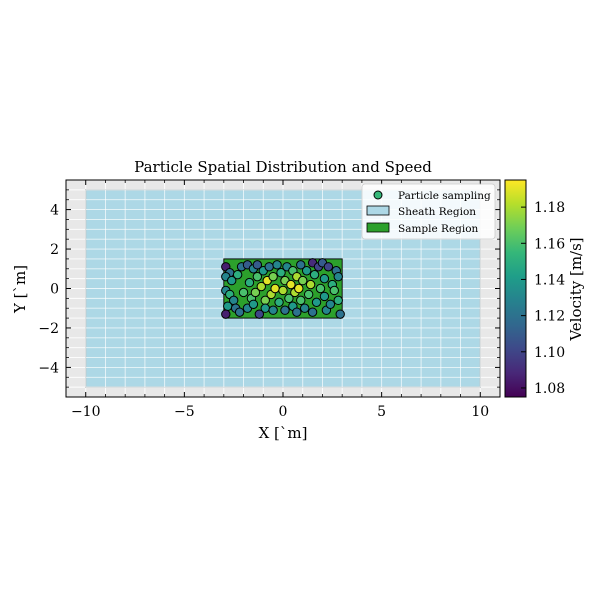  What do you see at coordinates (549, 208) in the screenshot?
I see `colorbar-tick-label: 1.18` at bounding box center [549, 208].